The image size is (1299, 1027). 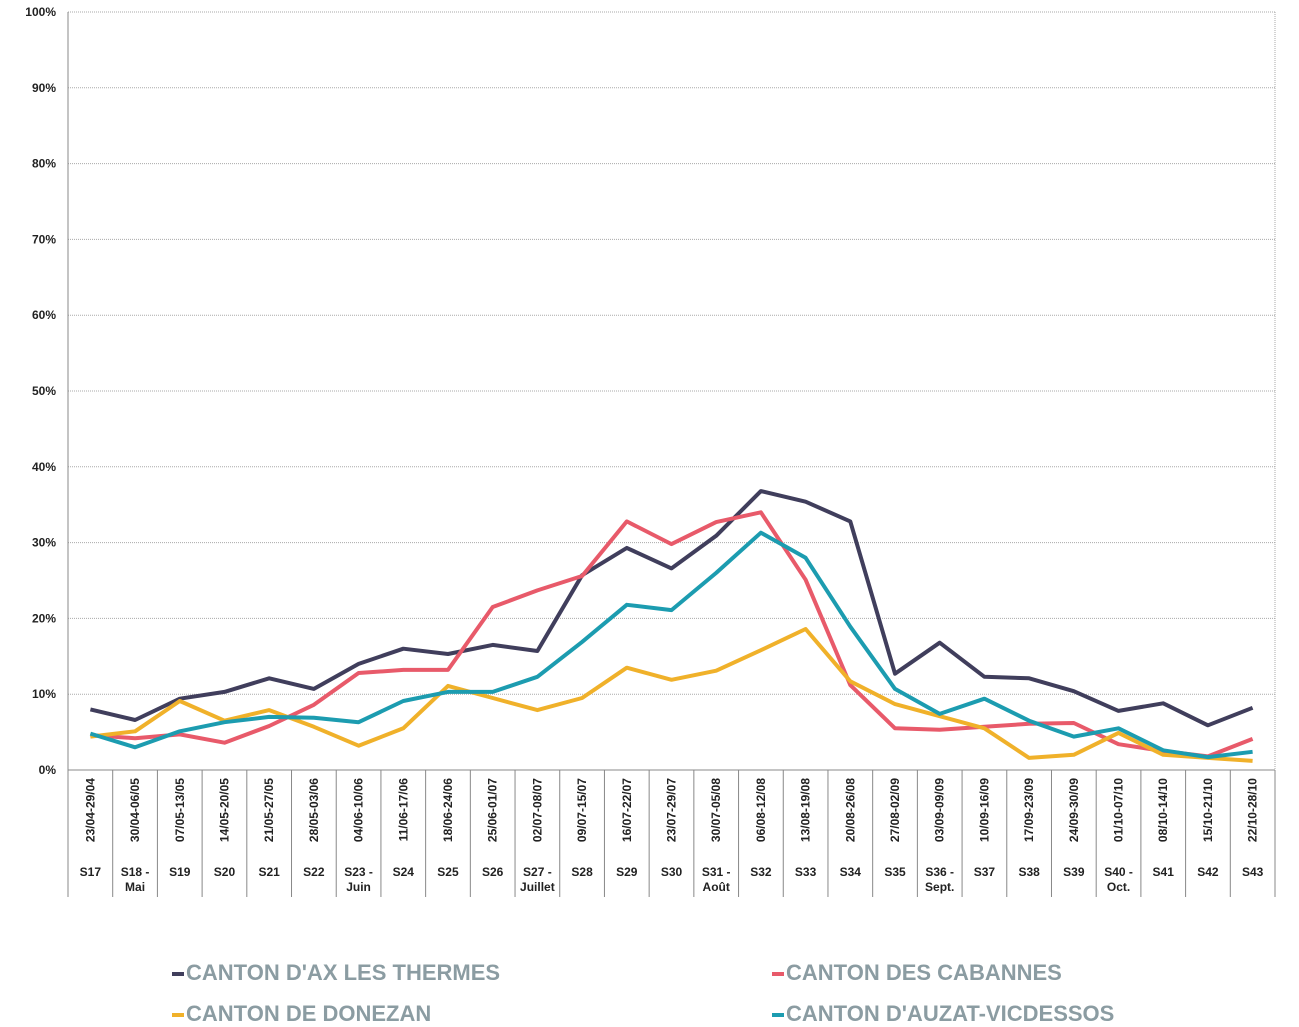 I want to click on x-tick-label: 15/10-21/10, so click(x=1208, y=810).